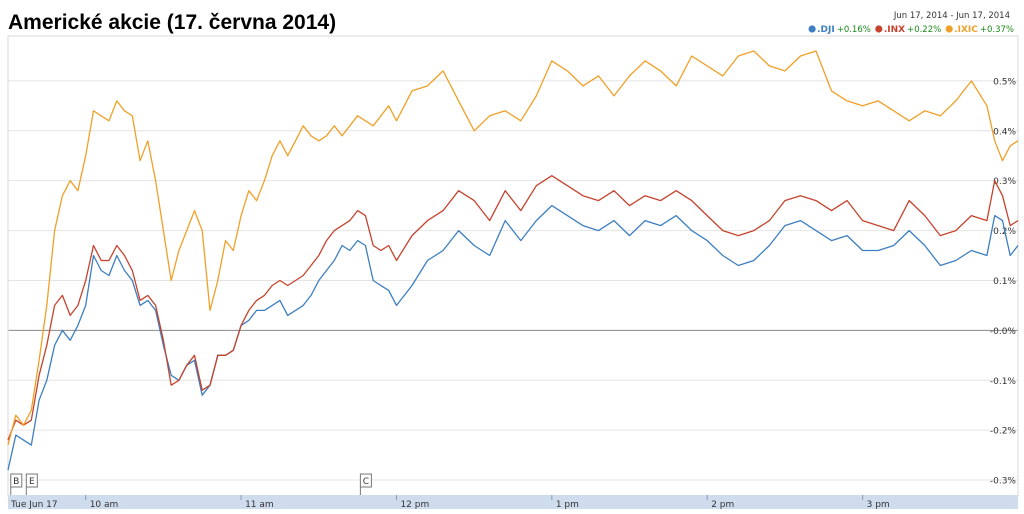 This screenshot has width=1024, height=514. I want to click on x-axis: Tue Jun 17 10 am 11 am 12 pm 1 pm 2 pm 3 pm, so click(450, 502).